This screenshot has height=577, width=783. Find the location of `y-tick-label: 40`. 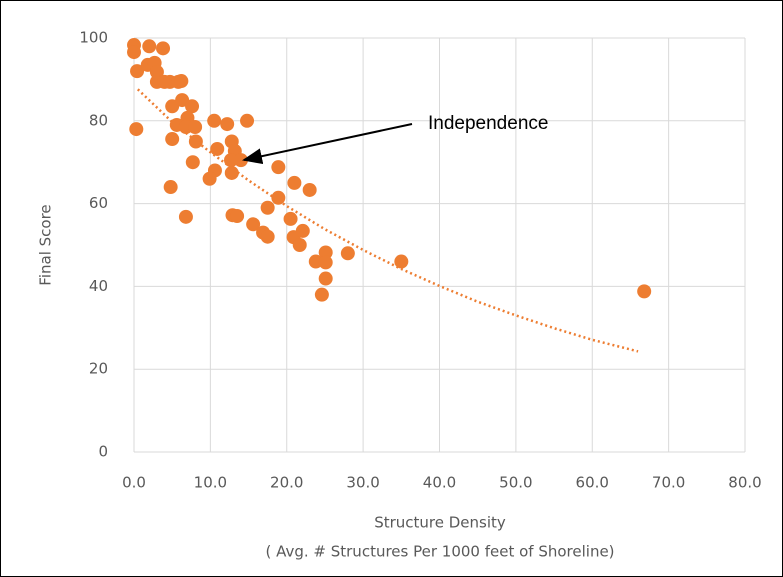

y-tick-label: 40 is located at coordinates (98, 286).